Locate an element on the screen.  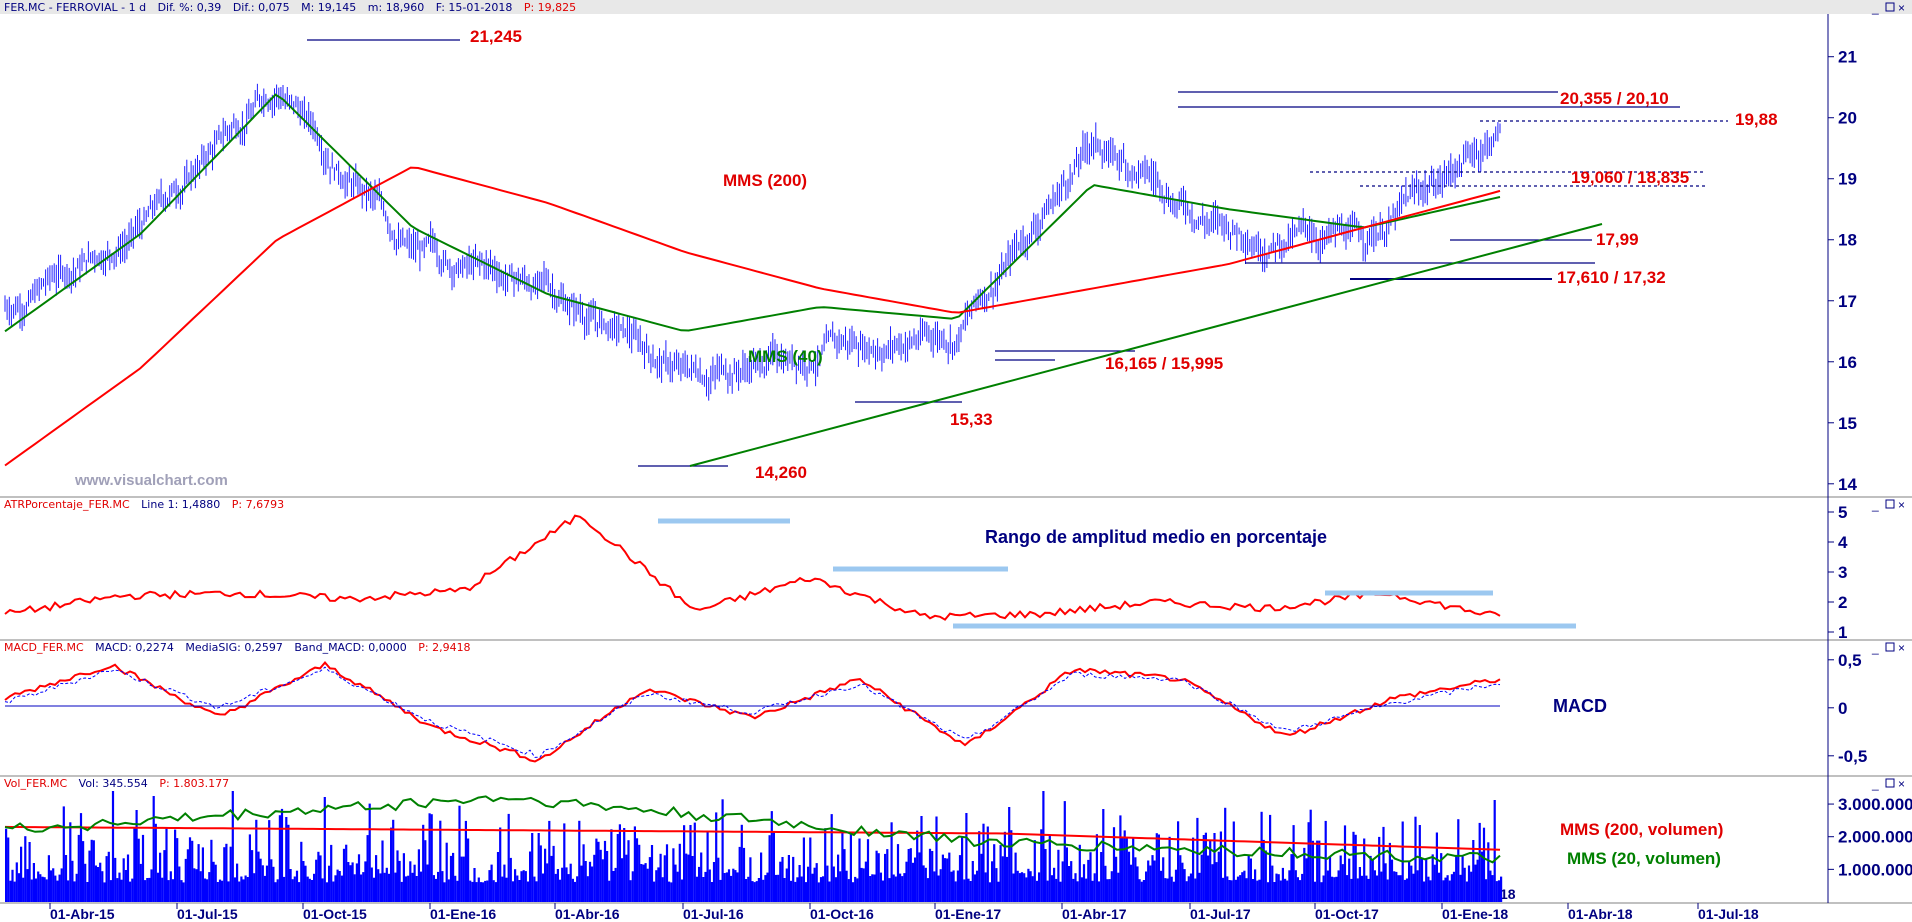
y-tick-label: 20 is located at coordinates (1847, 118).